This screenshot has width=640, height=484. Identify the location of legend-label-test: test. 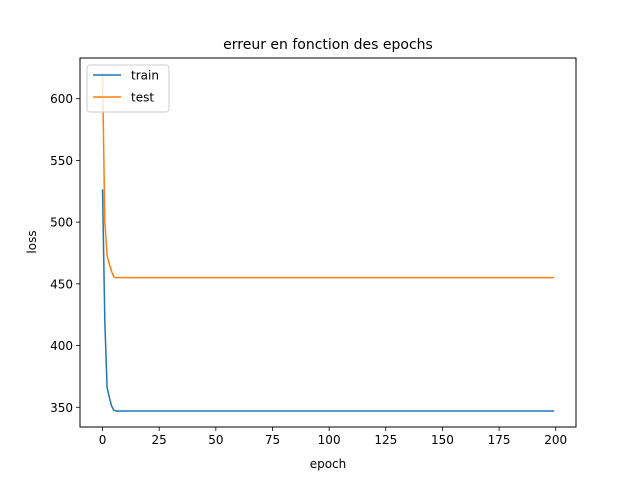
(142, 98).